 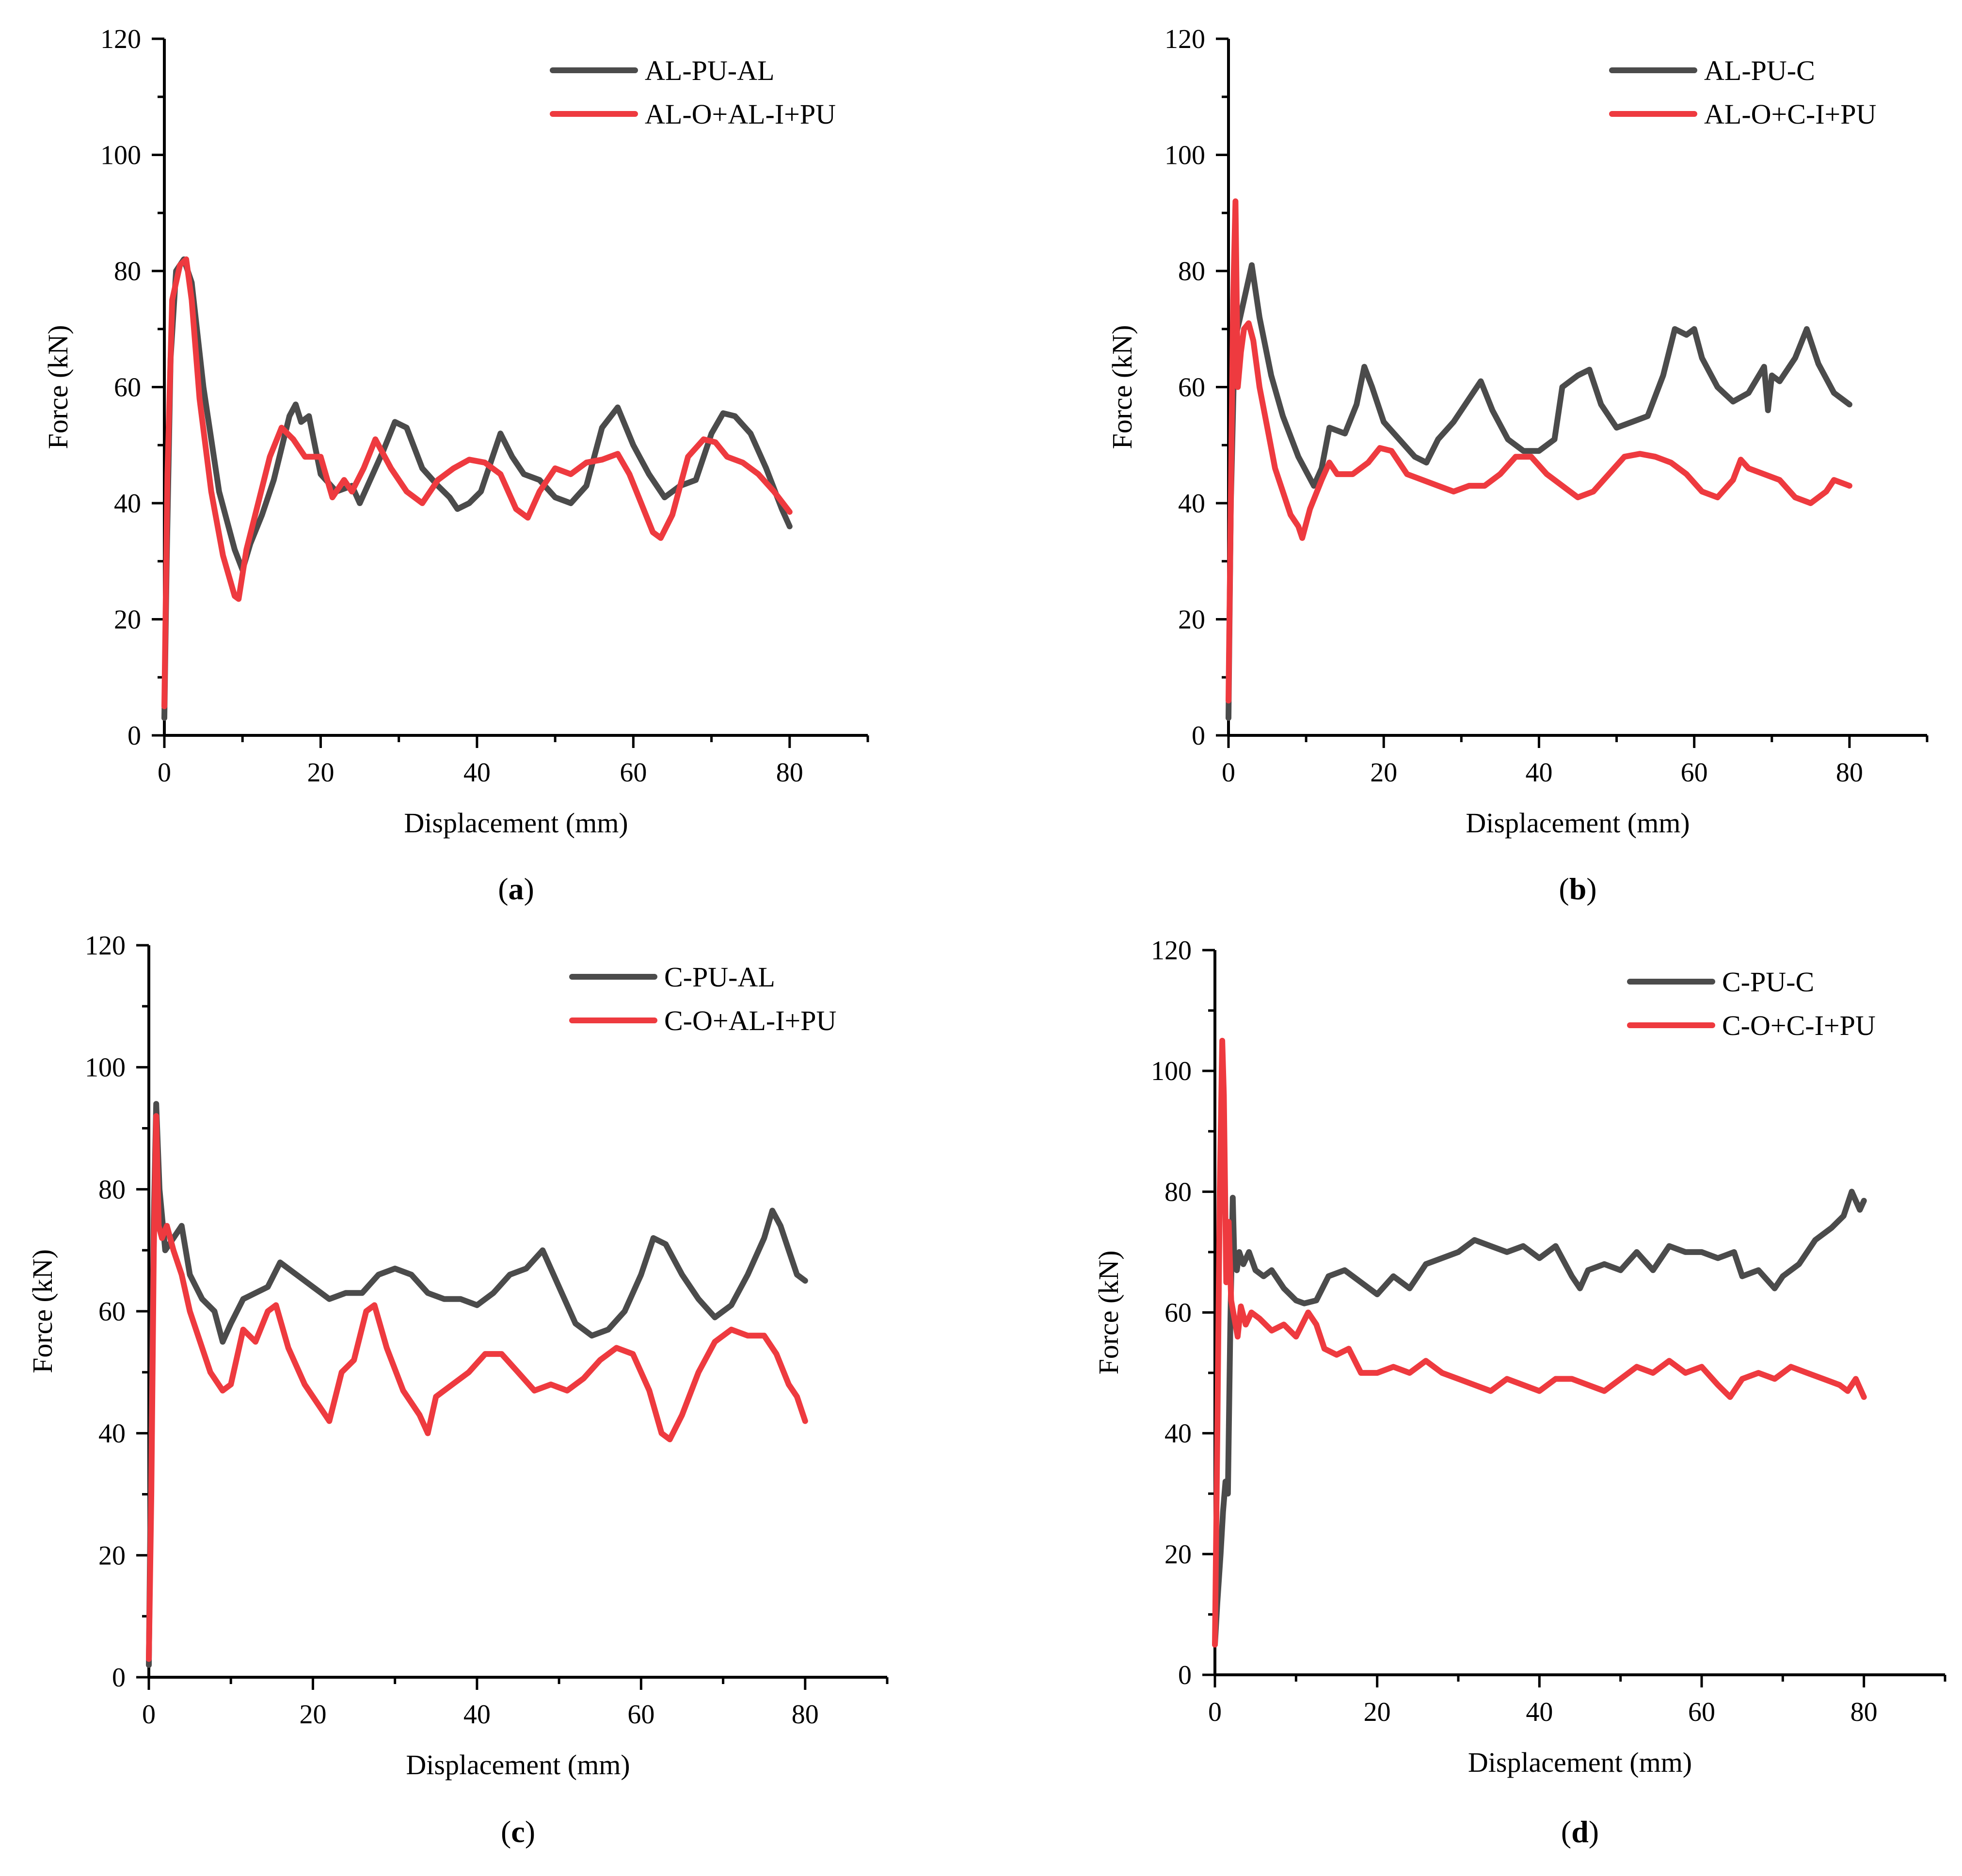 What do you see at coordinates (516, 889) in the screenshot?
I see `panel-label: (a)` at bounding box center [516, 889].